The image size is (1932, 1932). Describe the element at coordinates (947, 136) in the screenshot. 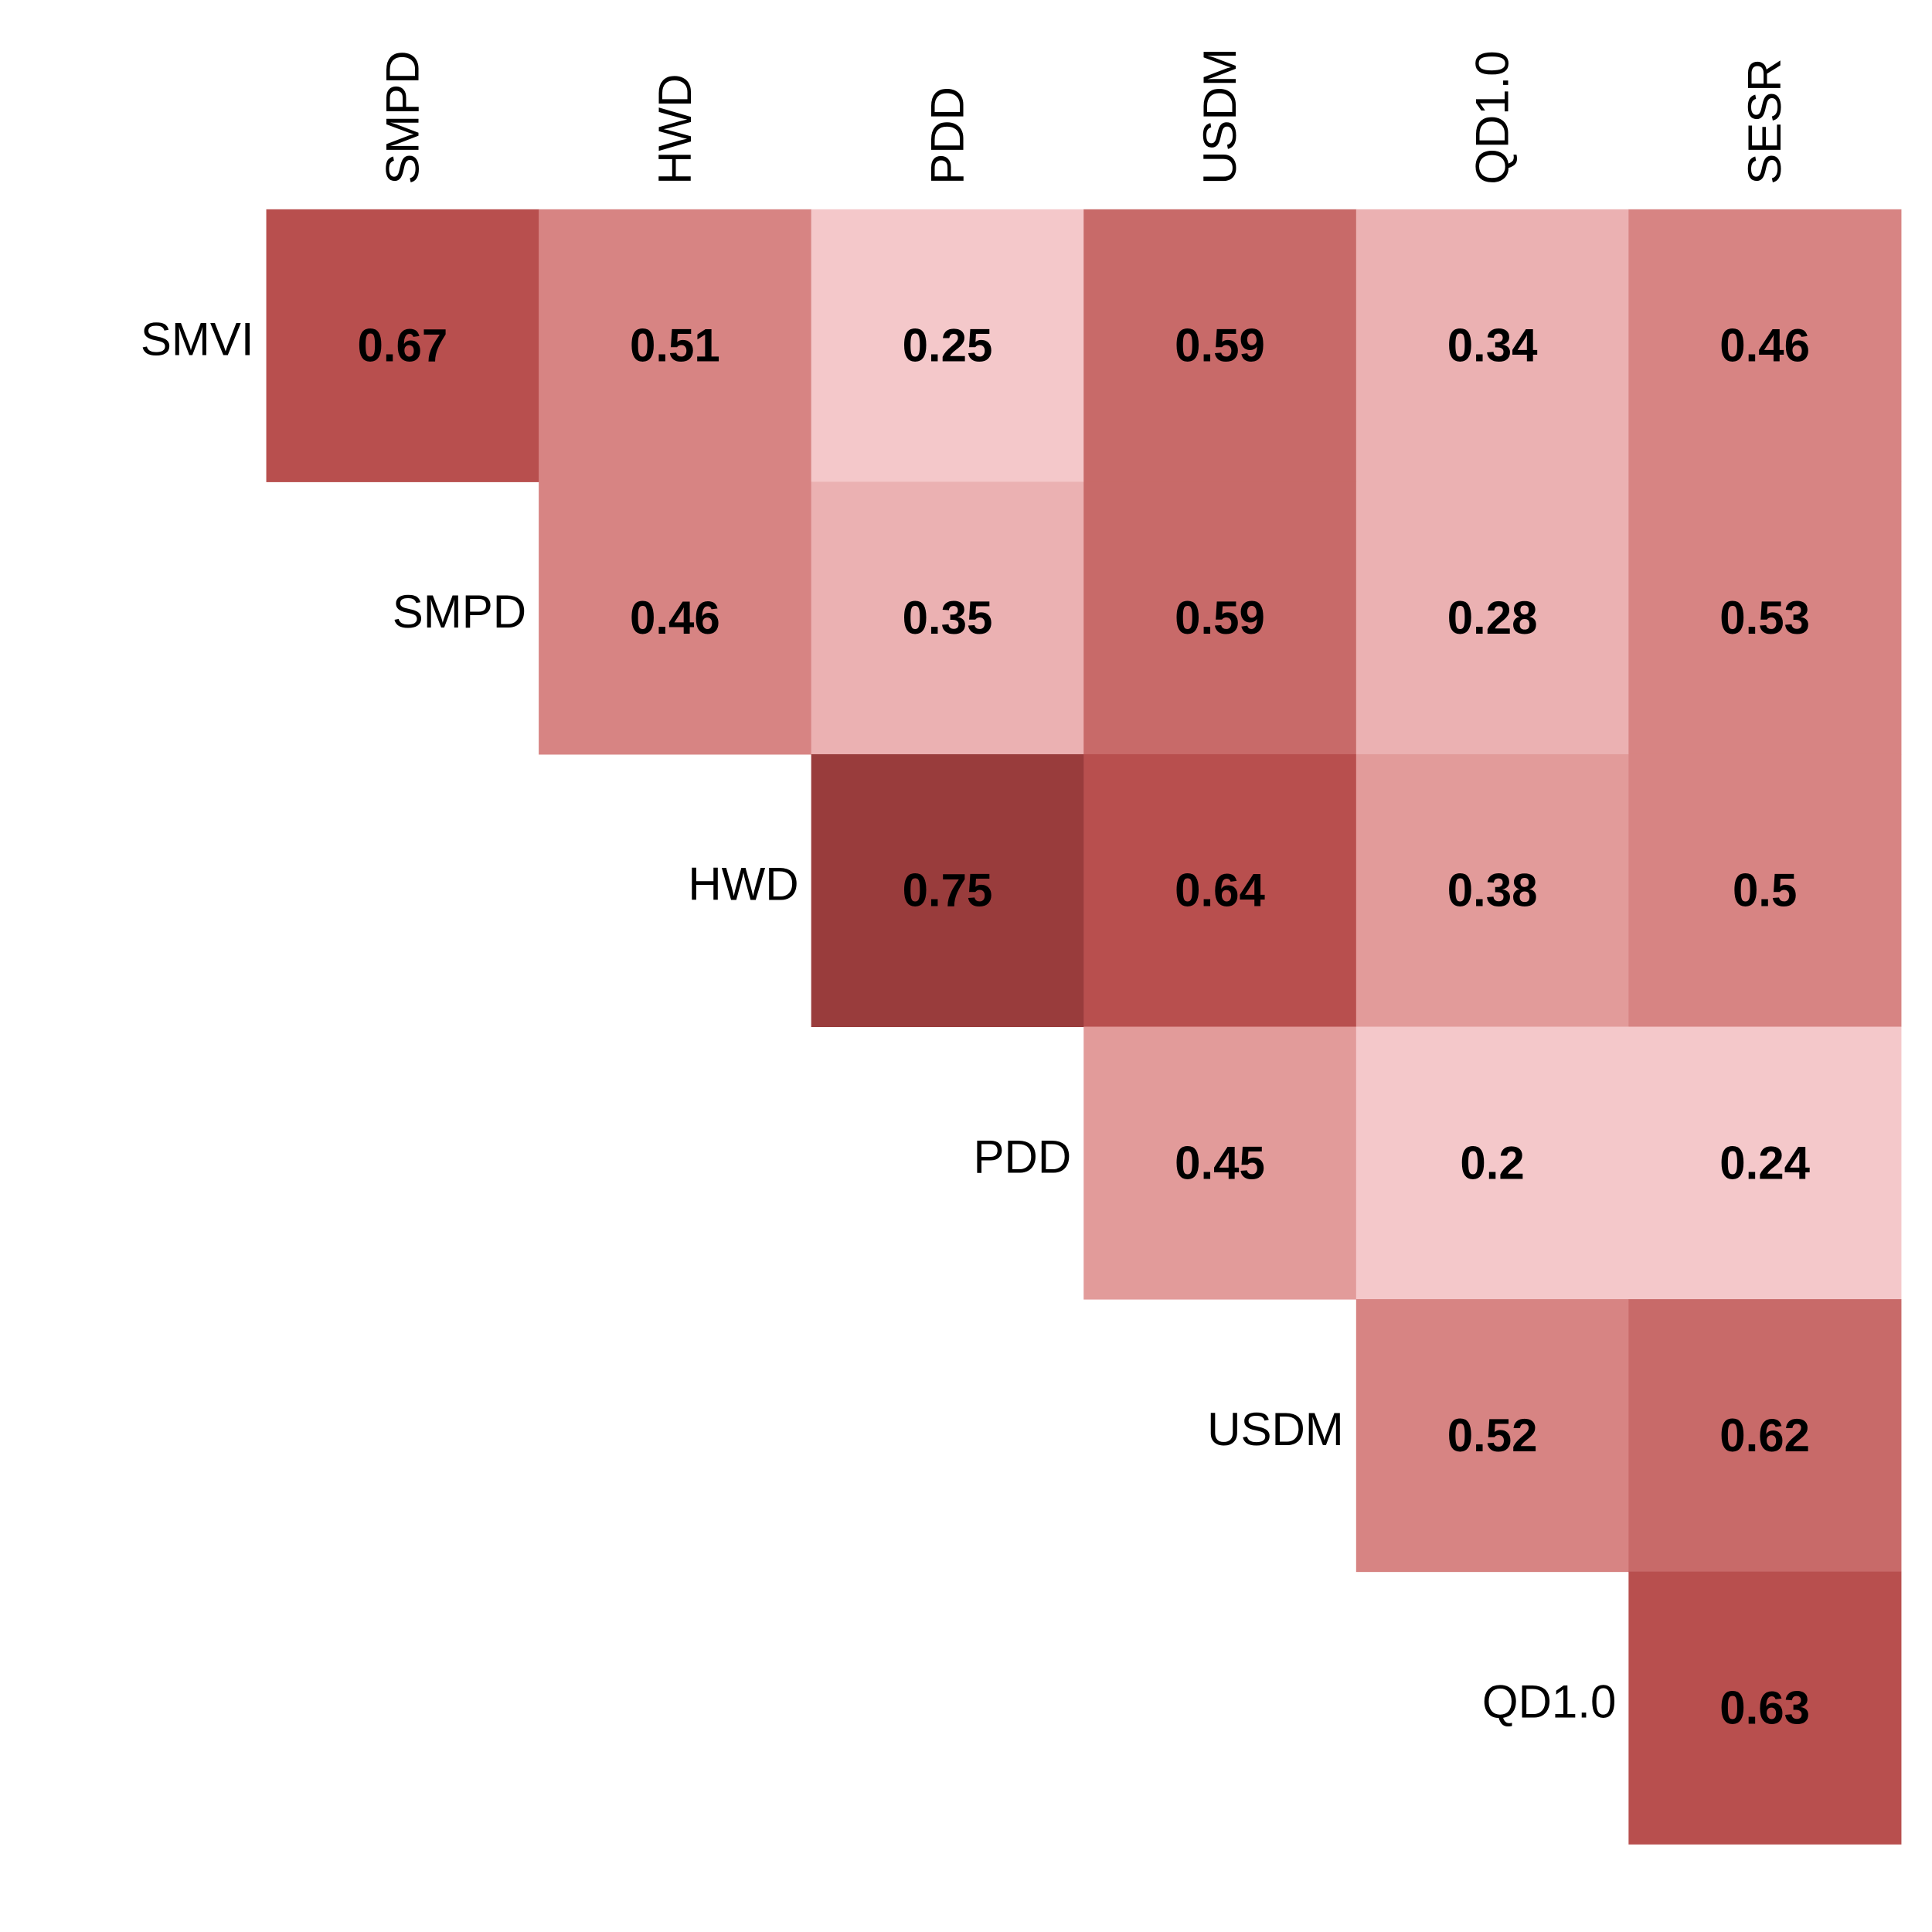

I see `column-label-pdd: PDD` at that location.